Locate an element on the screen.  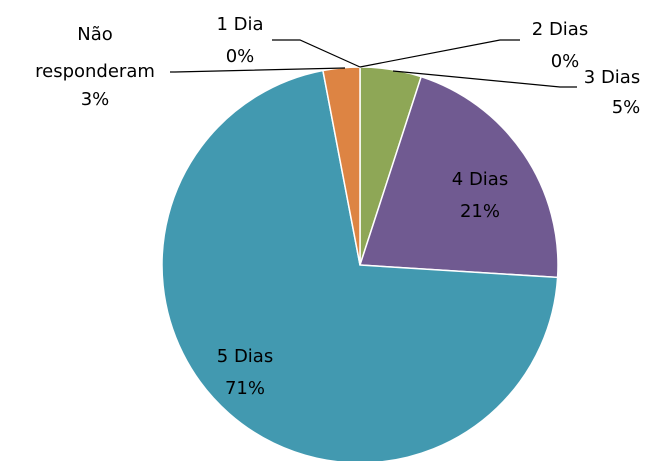
slice-value-label: 3% is located at coordinates (95, 99).